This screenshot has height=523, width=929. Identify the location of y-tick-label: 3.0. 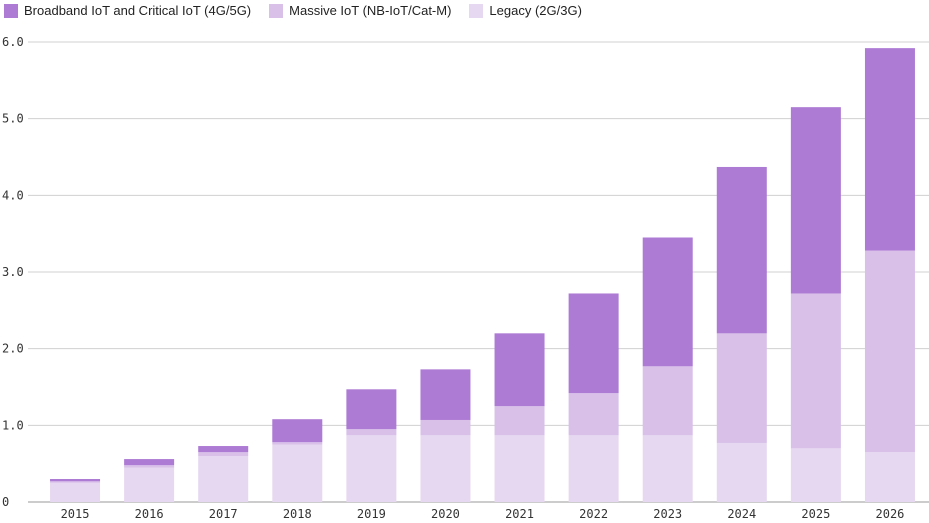
(13, 272).